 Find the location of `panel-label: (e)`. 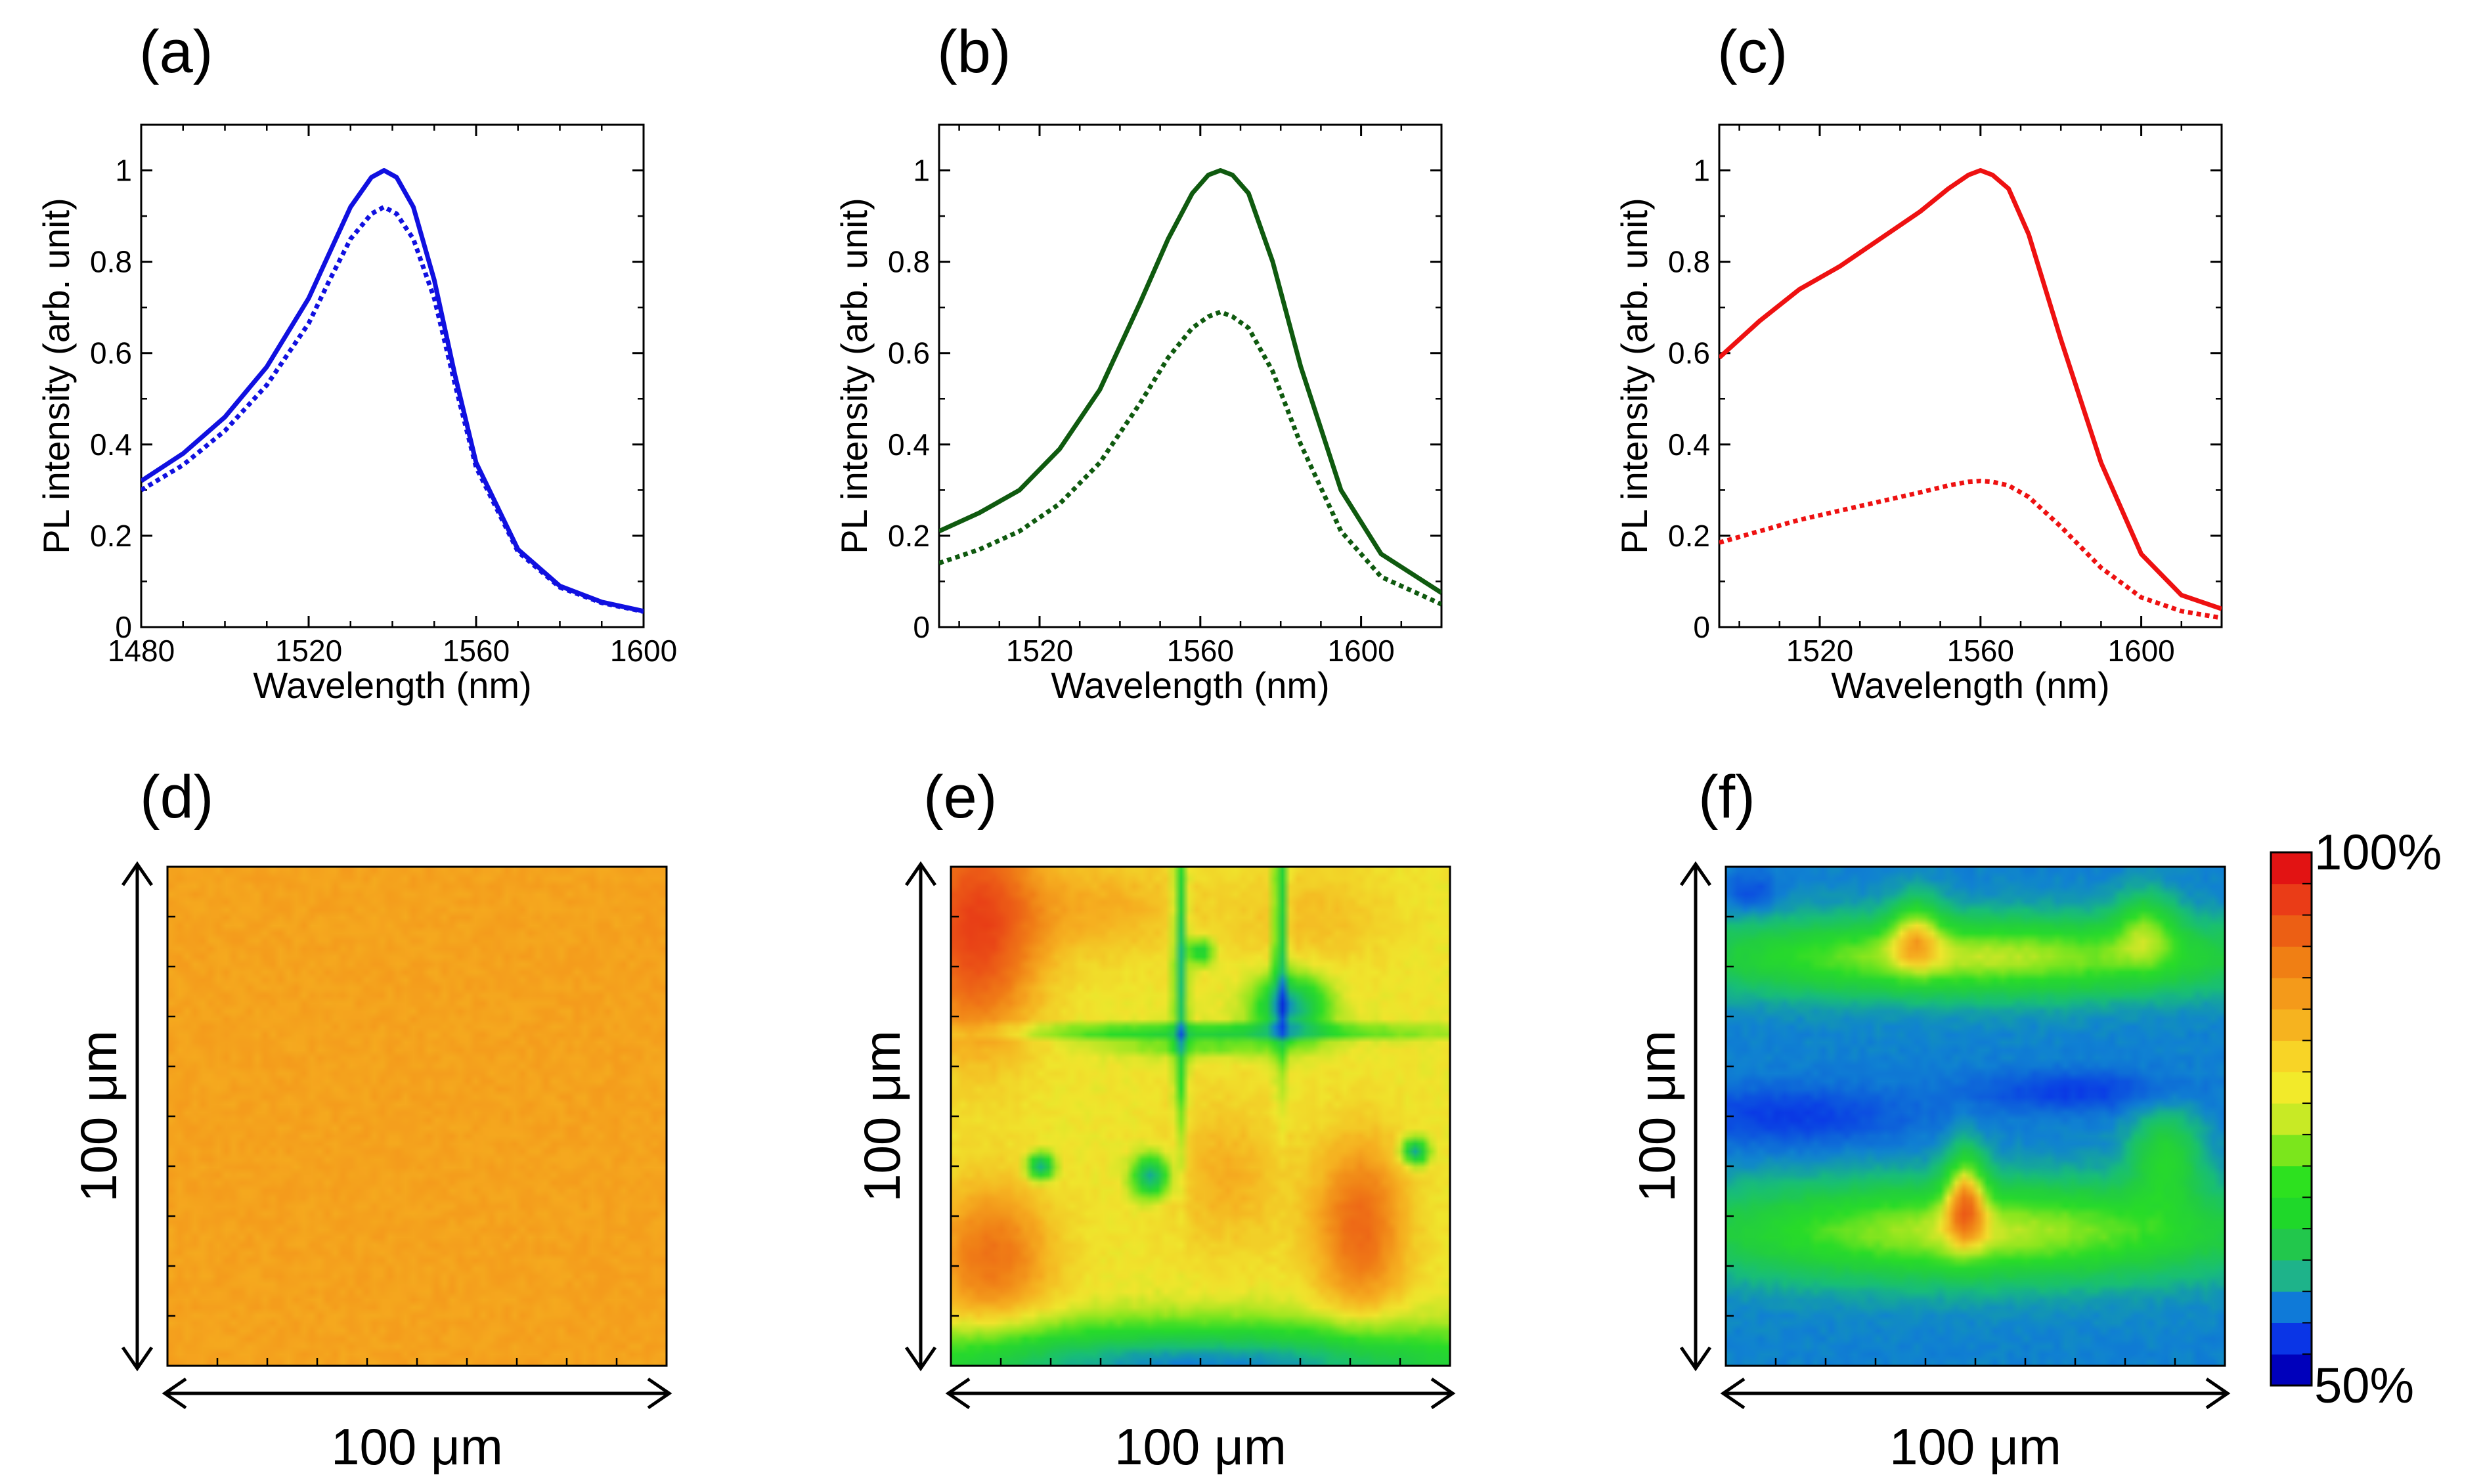

panel-label: (e) is located at coordinates (960, 797).